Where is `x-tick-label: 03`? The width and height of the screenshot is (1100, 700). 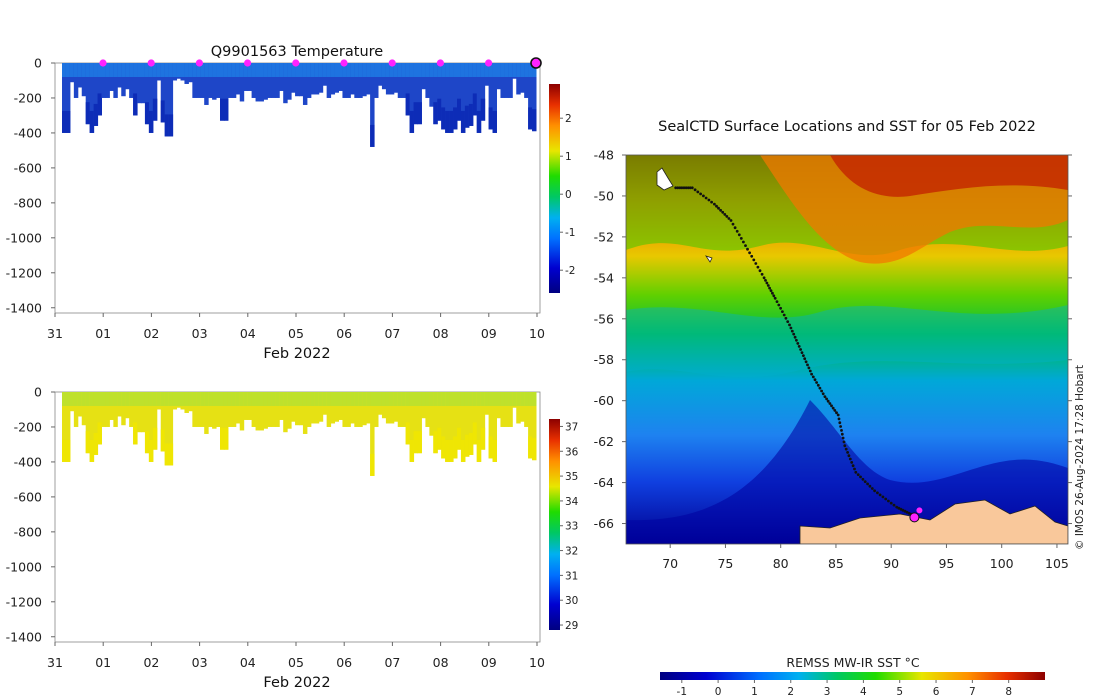 x-tick-label: 03 is located at coordinates (200, 662).